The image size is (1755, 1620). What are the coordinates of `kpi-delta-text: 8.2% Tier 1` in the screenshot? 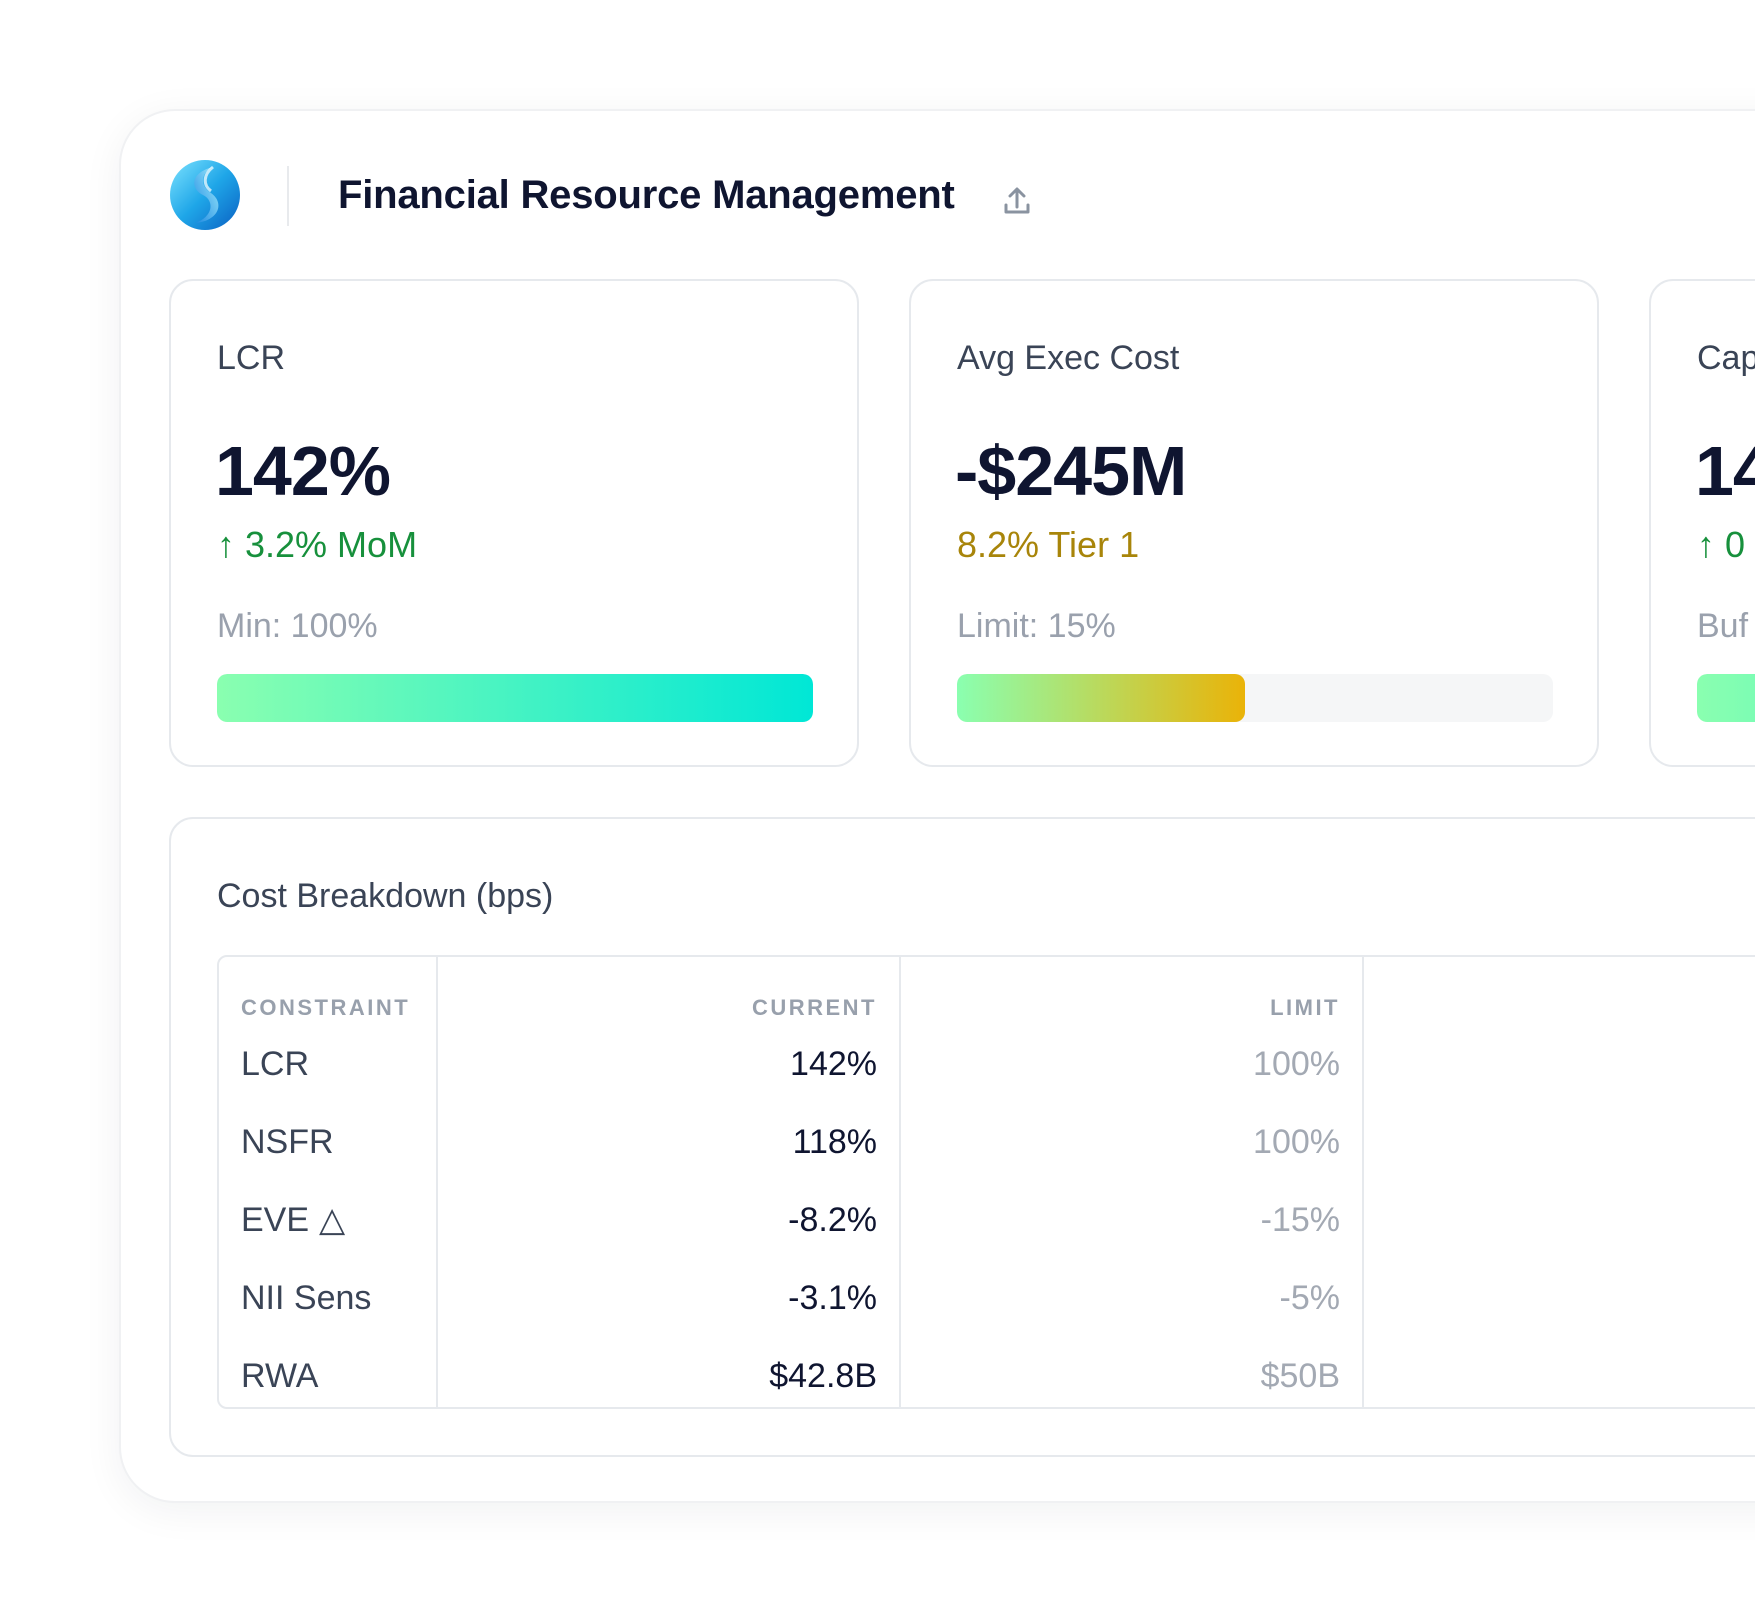 It's located at (1048, 544).